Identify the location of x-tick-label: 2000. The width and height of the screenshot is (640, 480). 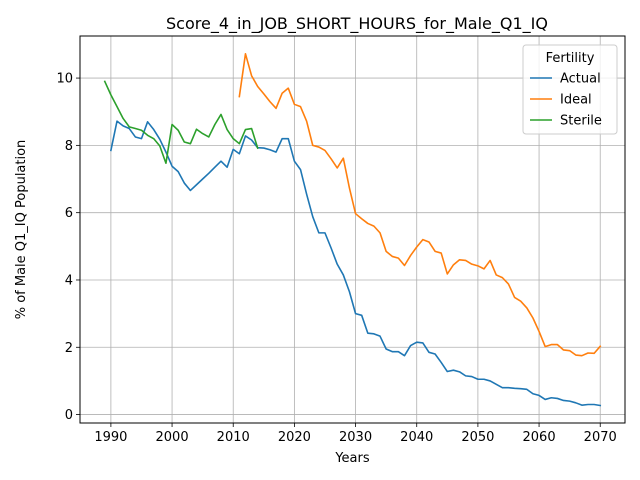
(172, 437).